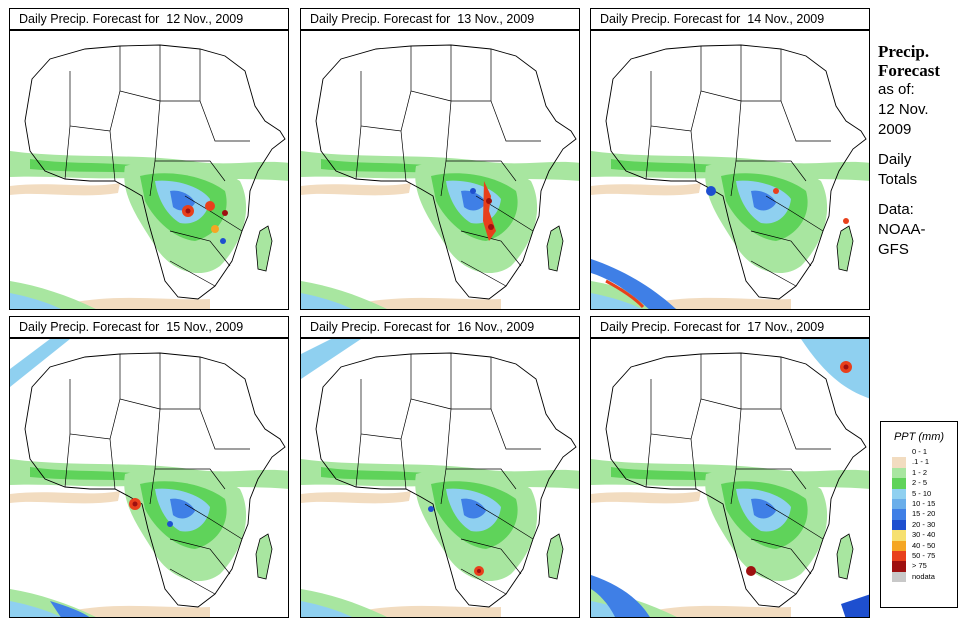 This screenshot has width=965, height=628. I want to click on legend-label: 1 - 2, so click(920, 472).